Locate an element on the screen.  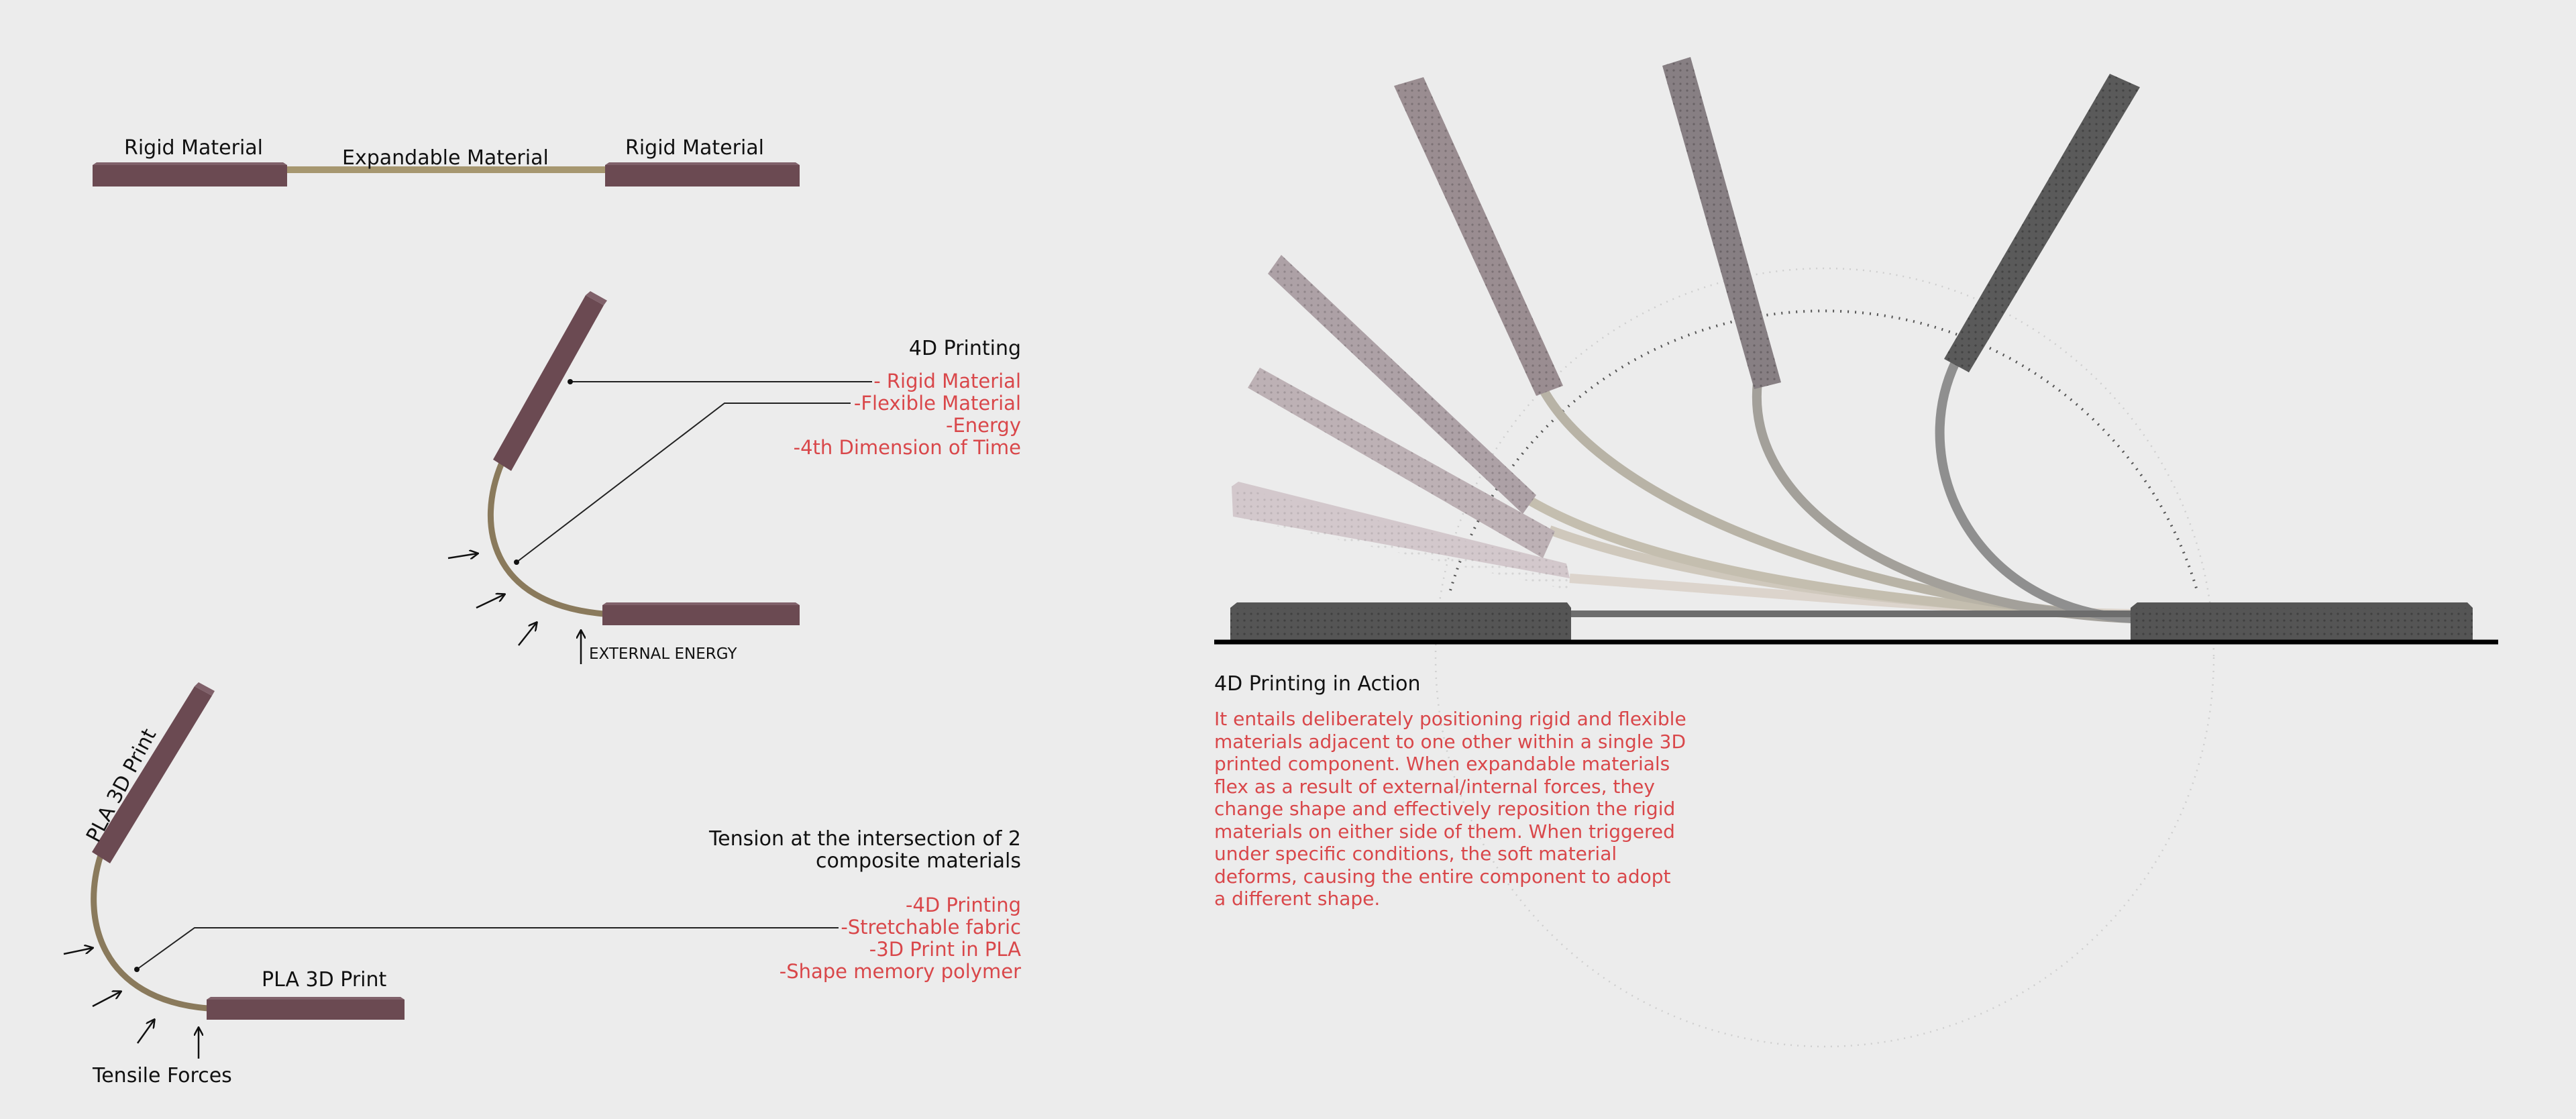
middle-title: 4D Printing is located at coordinates (964, 349).